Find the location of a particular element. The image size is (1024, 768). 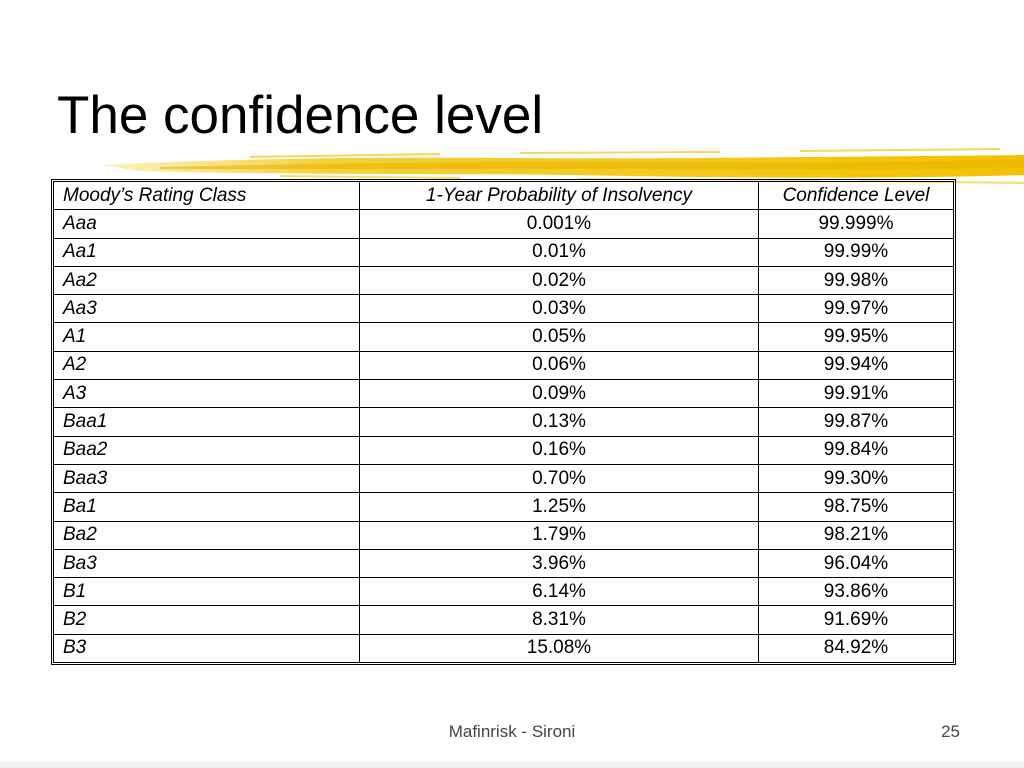

cell-rating-class: B1 is located at coordinates (207, 592).